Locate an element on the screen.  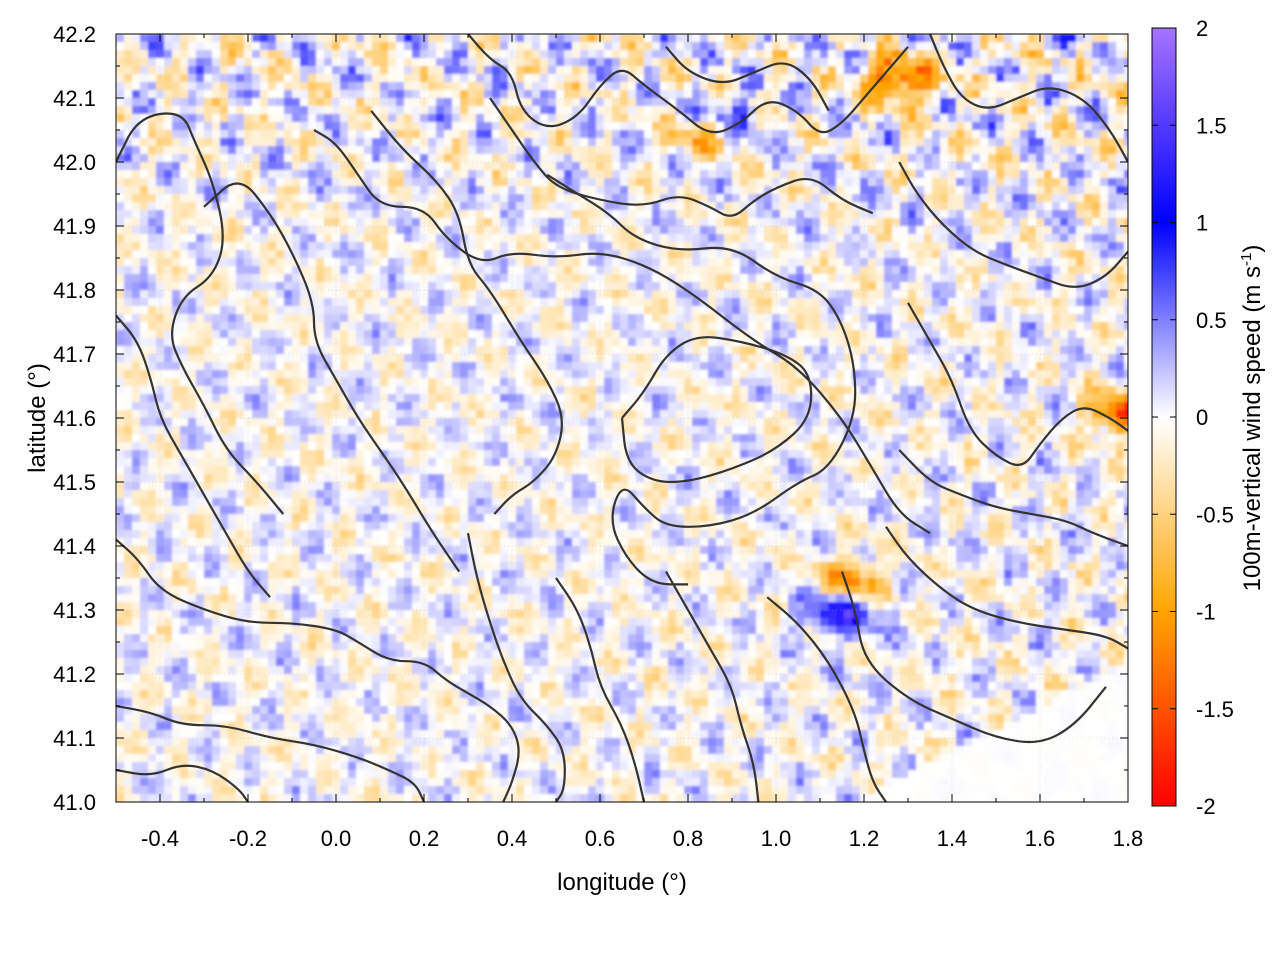
contour-line-c9 is located at coordinates (516, 667).